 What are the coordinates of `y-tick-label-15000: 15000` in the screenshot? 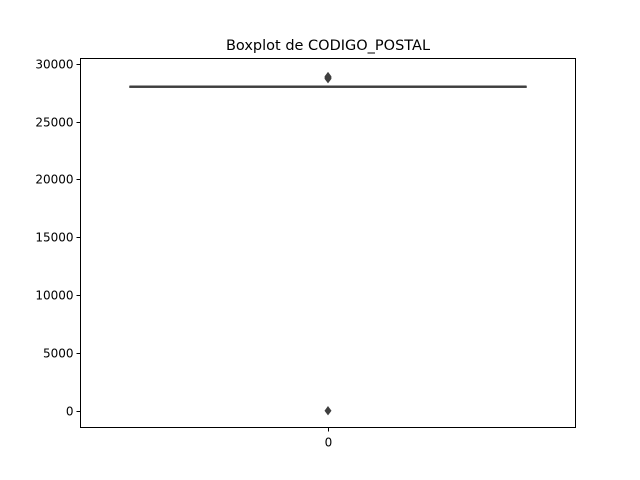 It's located at (54, 238).